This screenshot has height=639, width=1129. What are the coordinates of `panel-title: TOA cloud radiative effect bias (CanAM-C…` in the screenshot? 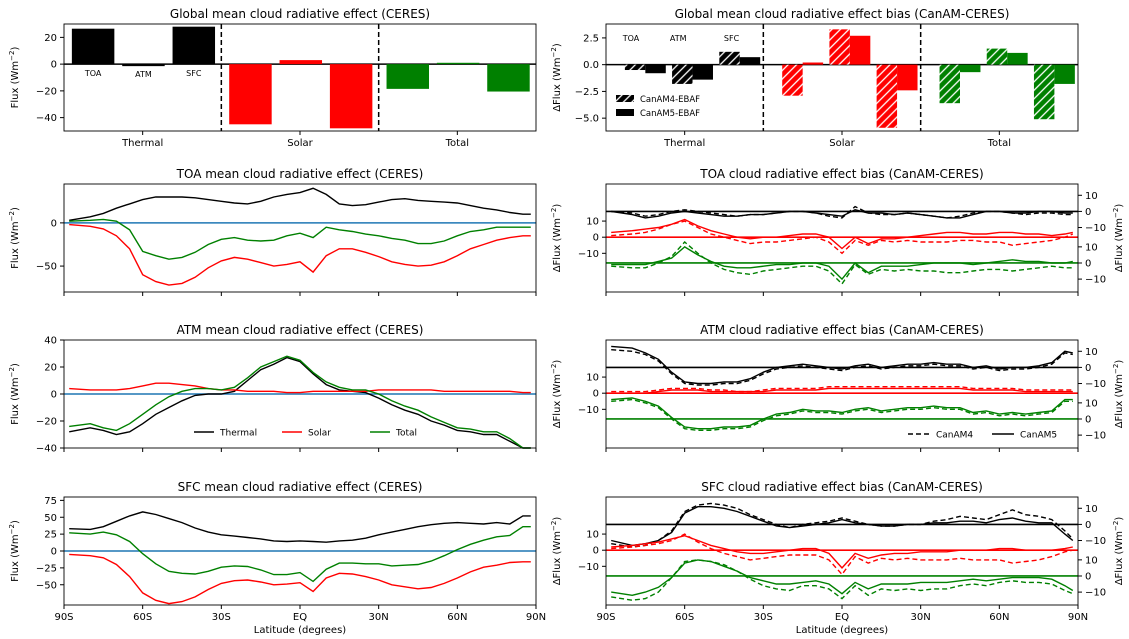 It's located at (841, 174).